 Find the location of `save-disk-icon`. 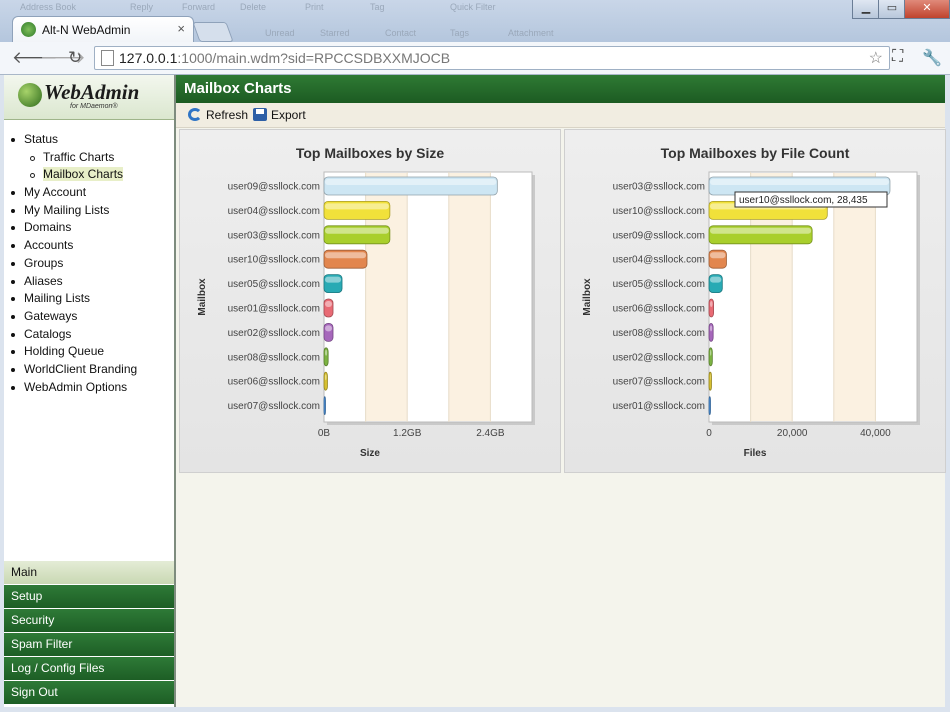

save-disk-icon is located at coordinates (260, 114).